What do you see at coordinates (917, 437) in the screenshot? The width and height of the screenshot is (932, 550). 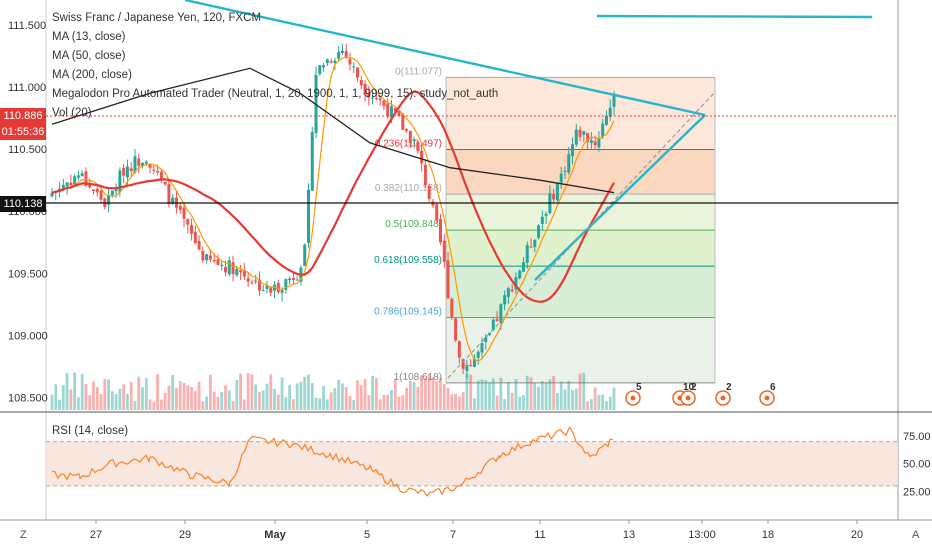 I see `rsi-tick-label: 75.00` at bounding box center [917, 437].